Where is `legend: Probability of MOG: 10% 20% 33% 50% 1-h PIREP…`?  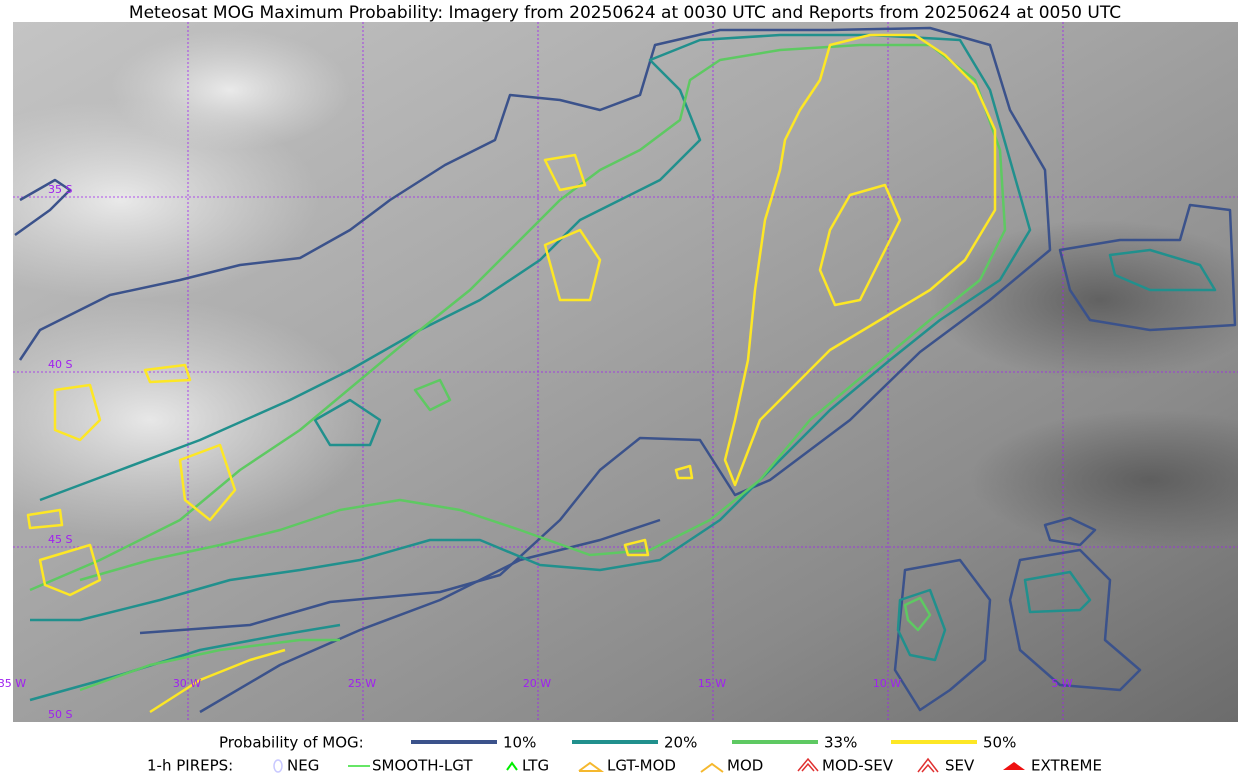
legend: Probability of MOG: 10% 20% 33% 50% 1-h PIREP… is located at coordinates (624, 754).